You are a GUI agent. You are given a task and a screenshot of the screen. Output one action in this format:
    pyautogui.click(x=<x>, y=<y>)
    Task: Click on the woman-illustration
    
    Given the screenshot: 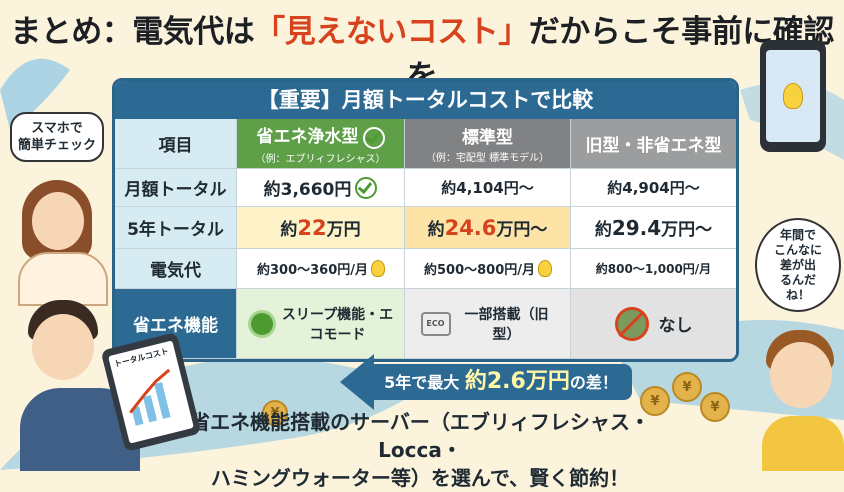 What is the action you would take?
    pyautogui.click(x=61, y=243)
    